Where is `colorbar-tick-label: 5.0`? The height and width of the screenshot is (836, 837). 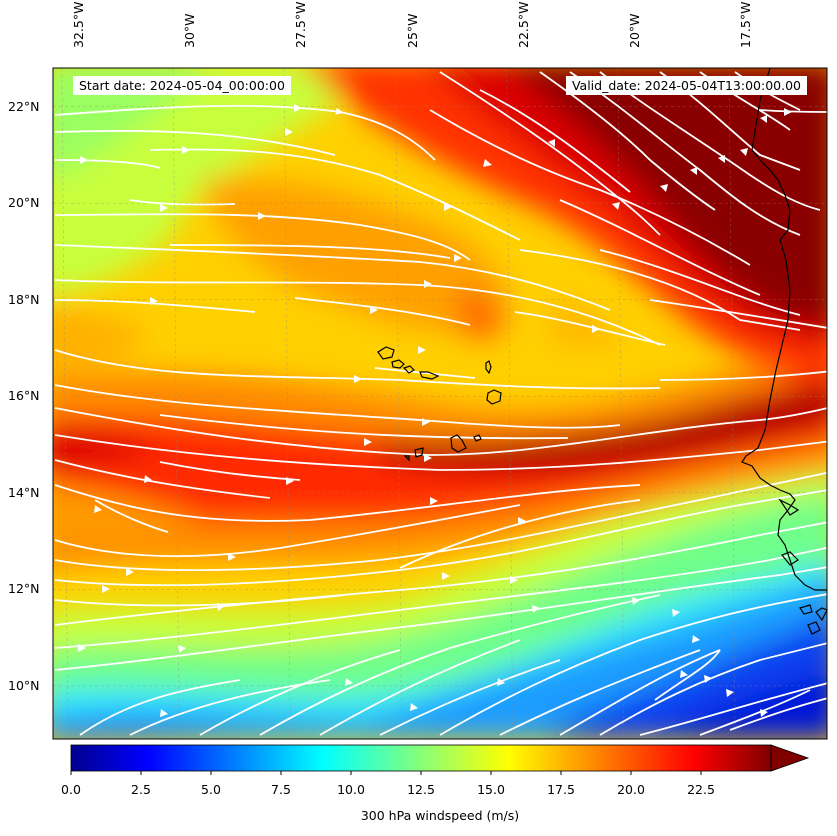 colorbar-tick-label: 5.0 is located at coordinates (211, 789).